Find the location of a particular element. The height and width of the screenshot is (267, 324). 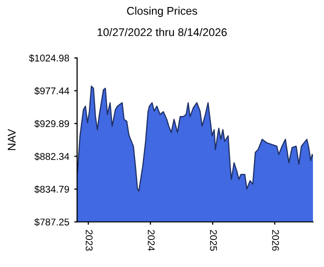

chart-title: Closing Prices is located at coordinates (162, 11).